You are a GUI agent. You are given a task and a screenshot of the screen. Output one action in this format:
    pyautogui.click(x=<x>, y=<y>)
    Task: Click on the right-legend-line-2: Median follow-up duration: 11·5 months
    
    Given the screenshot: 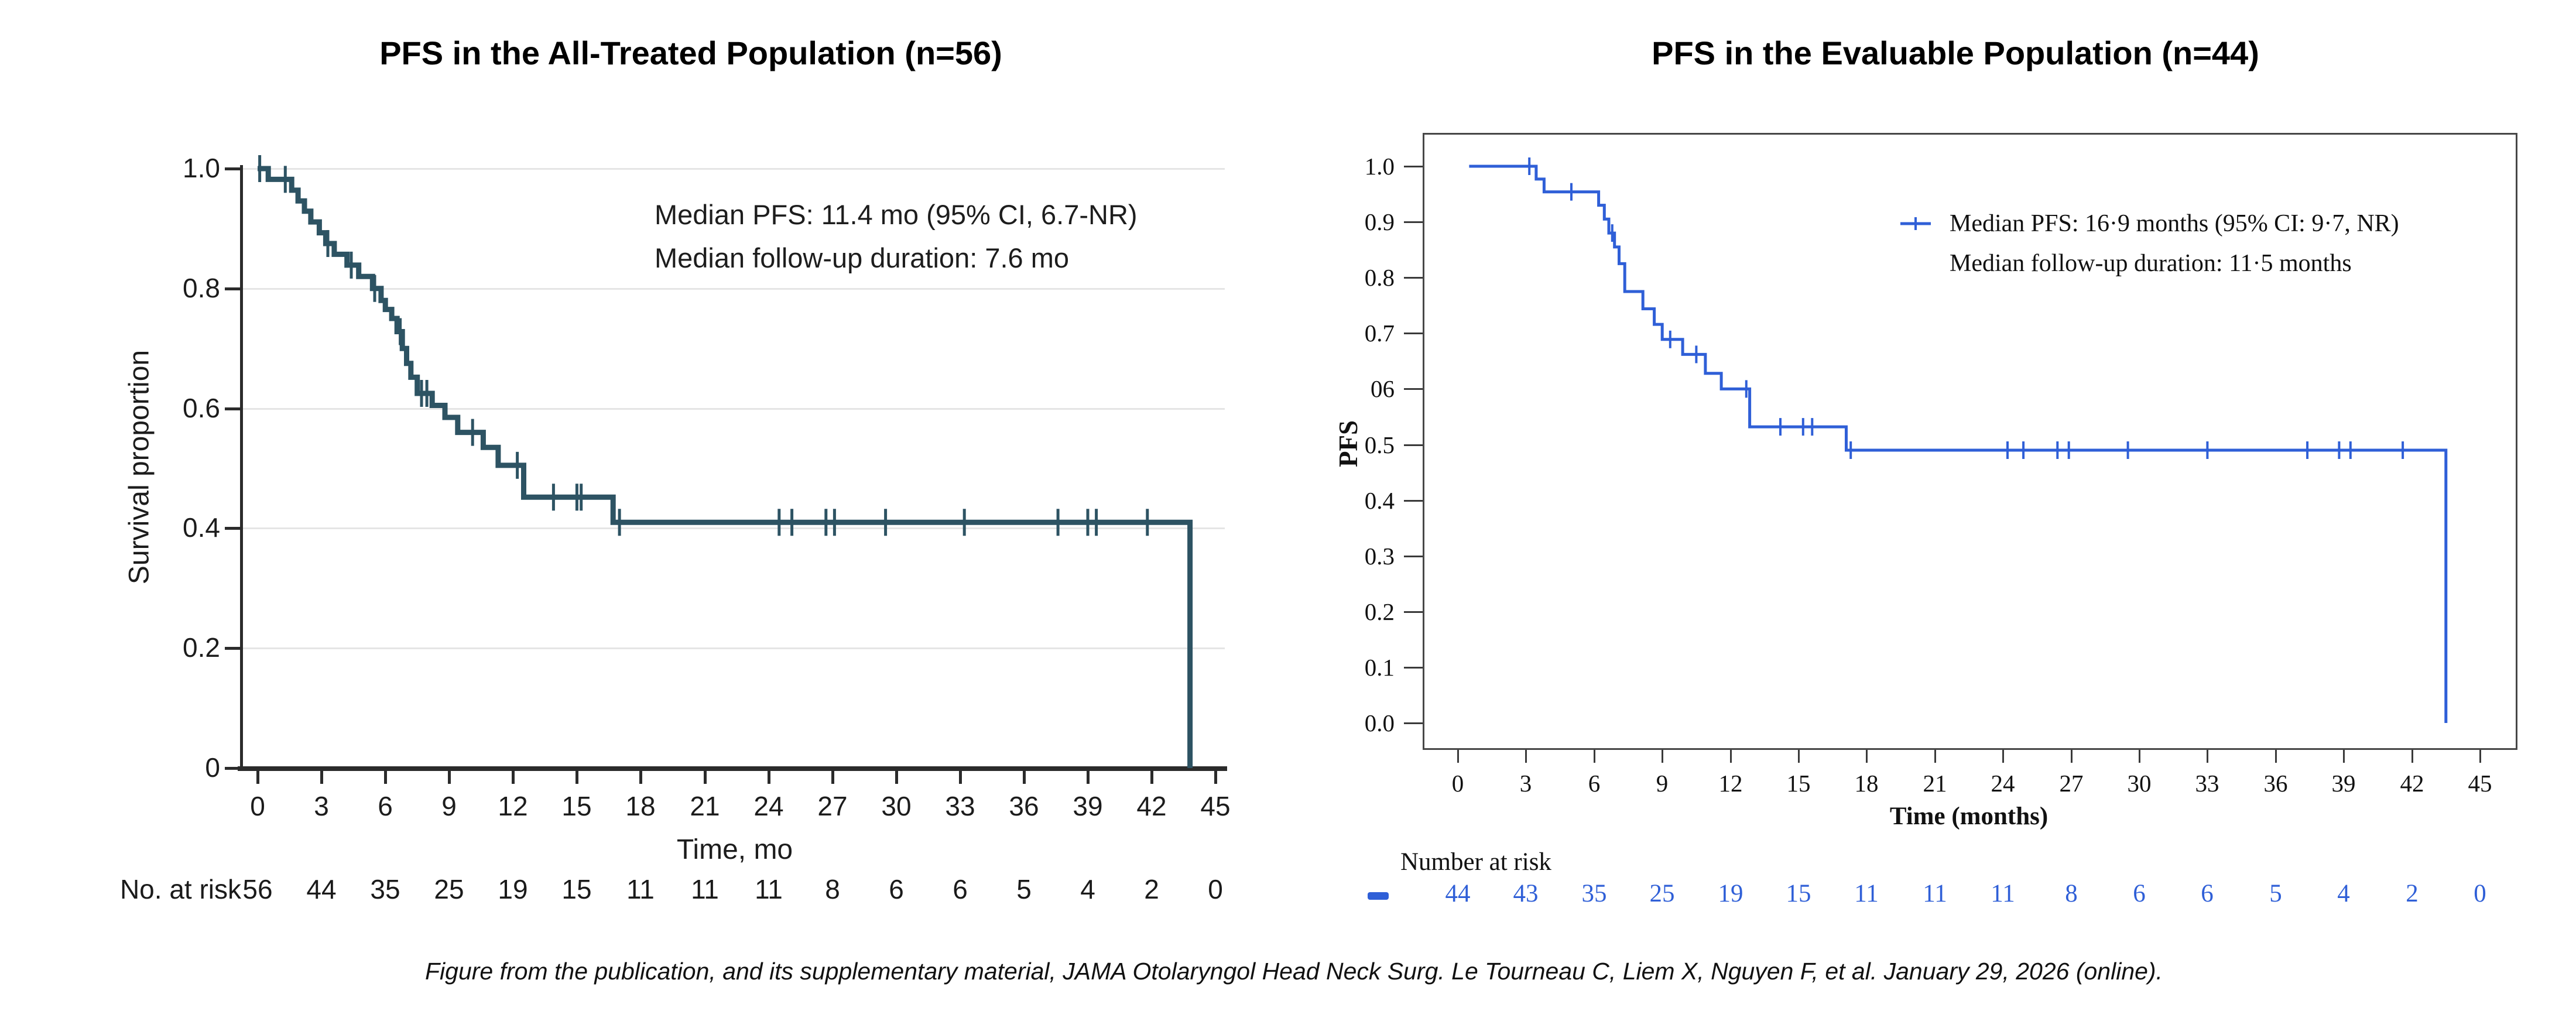 What is the action you would take?
    pyautogui.click(x=2151, y=264)
    